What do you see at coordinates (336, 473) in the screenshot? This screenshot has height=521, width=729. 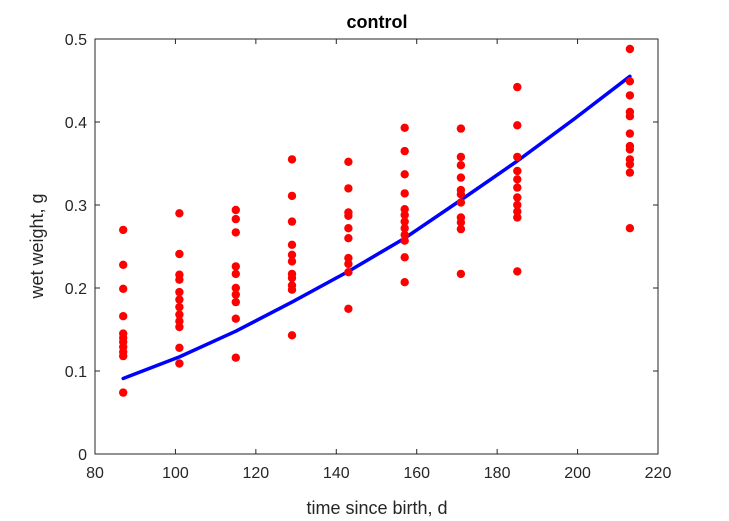 I see `x-tick-label: 140` at bounding box center [336, 473].